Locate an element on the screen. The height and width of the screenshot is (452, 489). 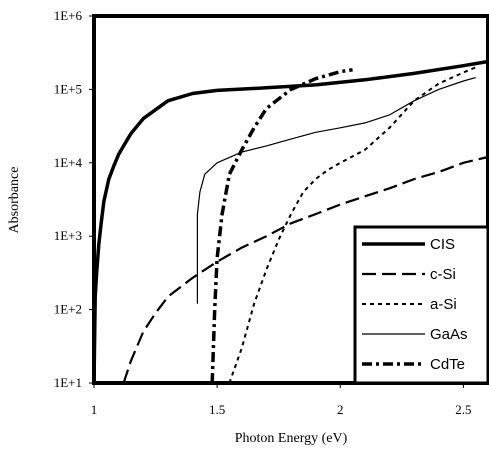
legend-label: a-Si is located at coordinates (443, 304).